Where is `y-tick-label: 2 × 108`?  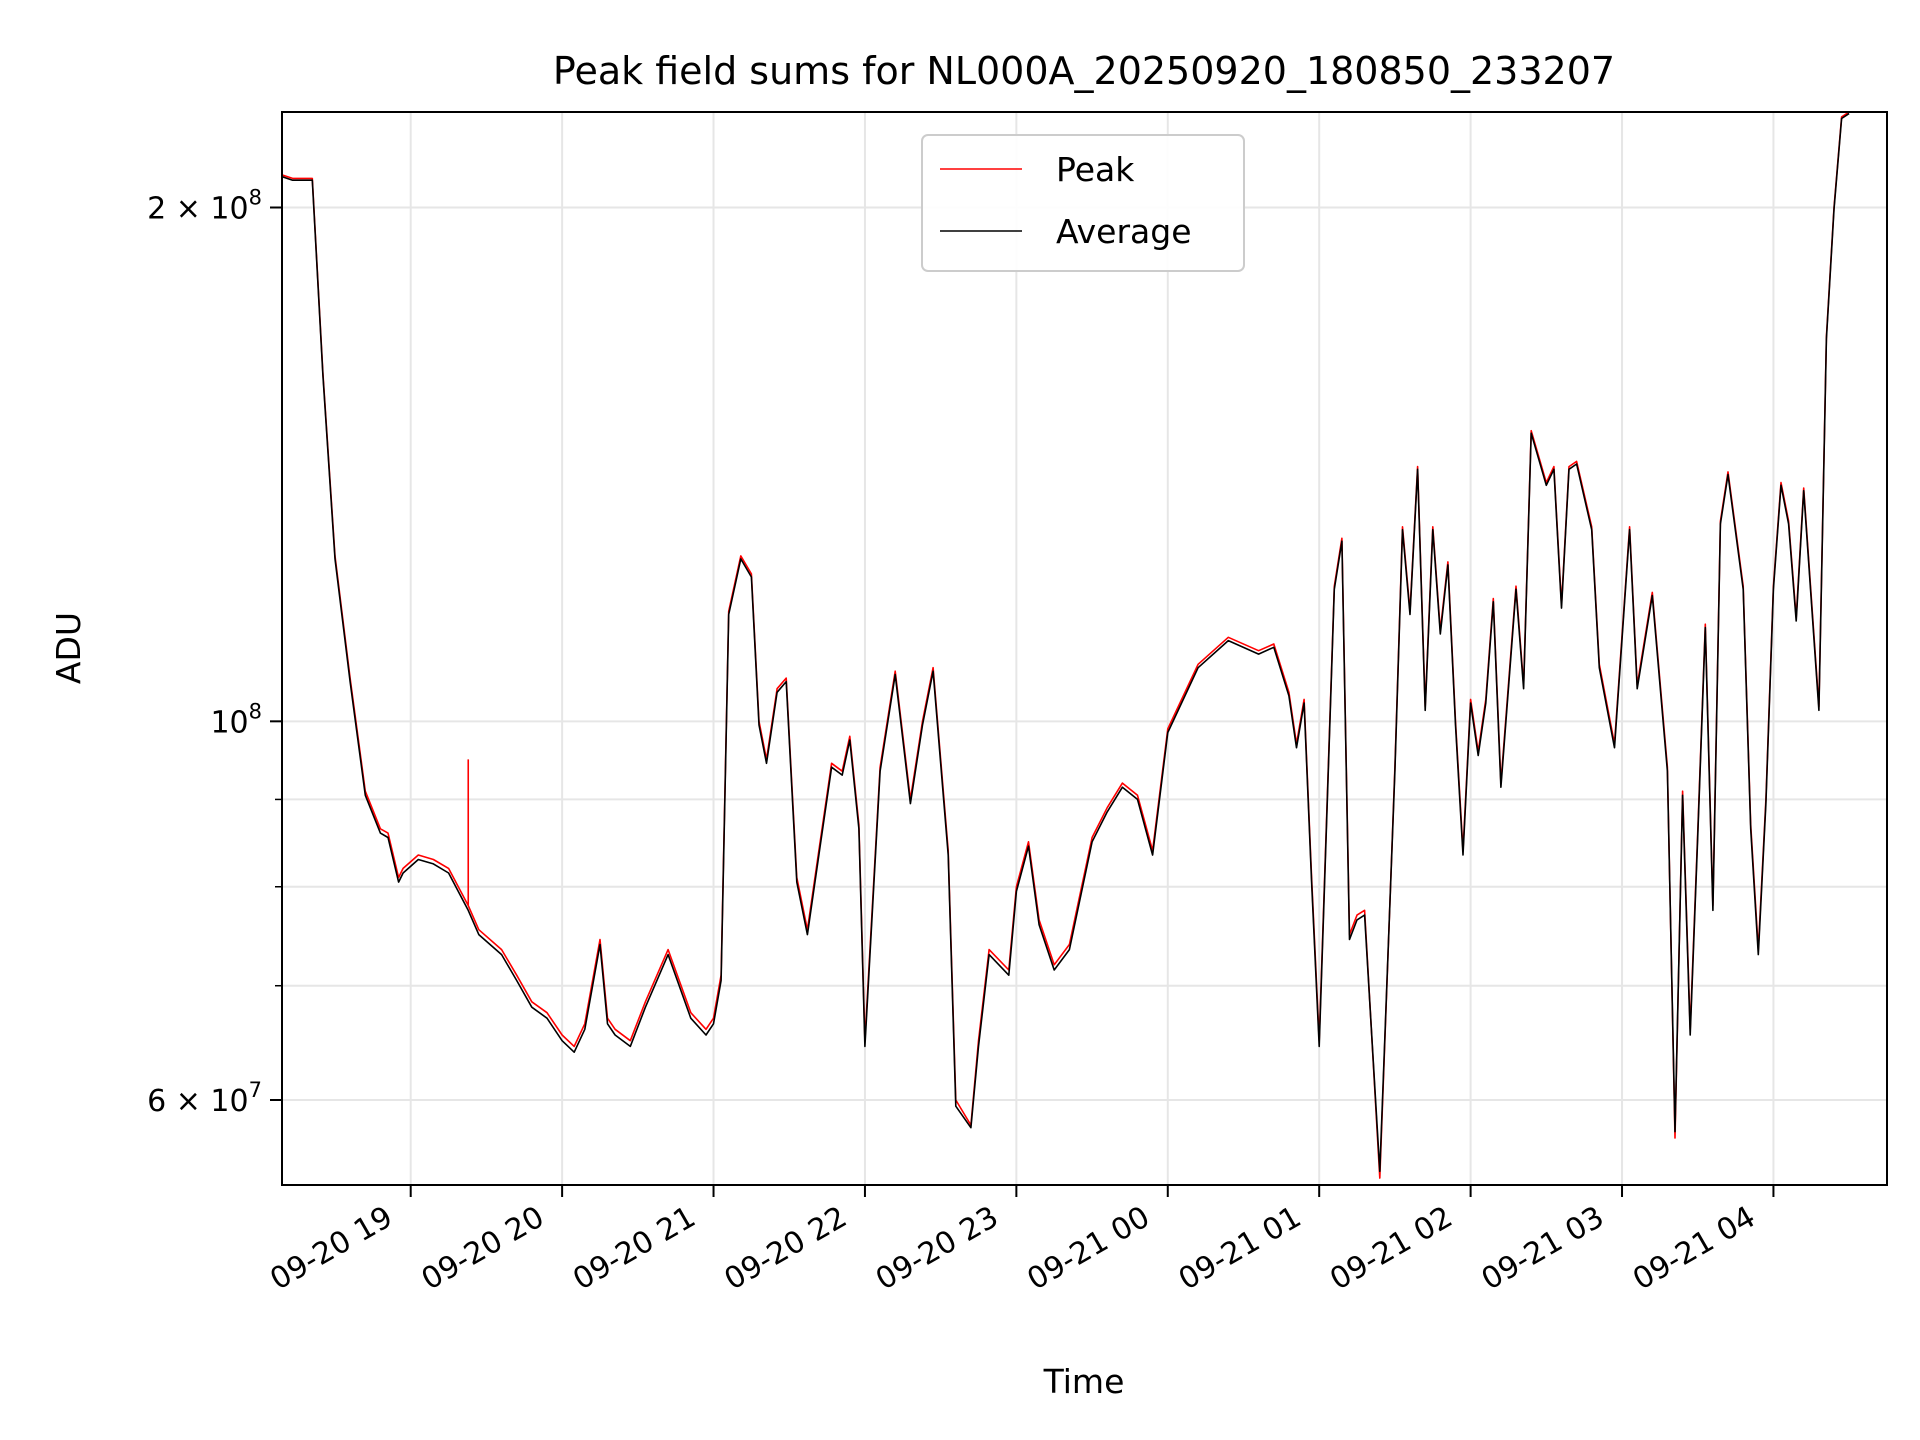 y-tick-label: 2 × 108 is located at coordinates (204, 206).